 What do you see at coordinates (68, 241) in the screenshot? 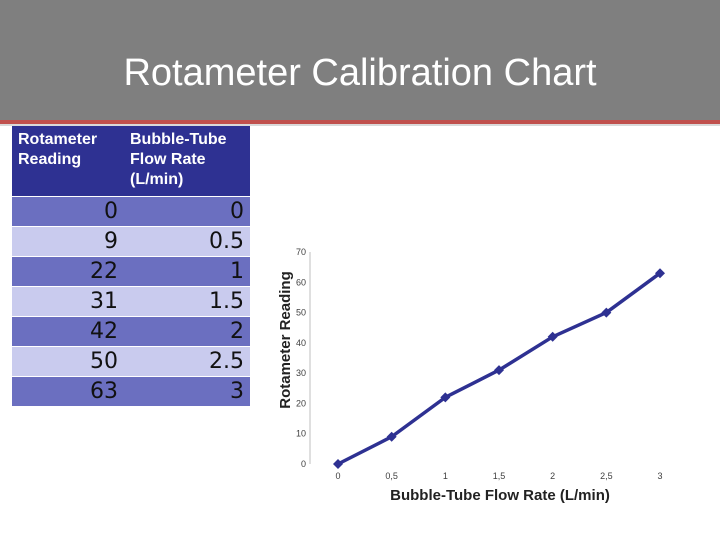
I see `cell-reading: 9` at bounding box center [68, 241].